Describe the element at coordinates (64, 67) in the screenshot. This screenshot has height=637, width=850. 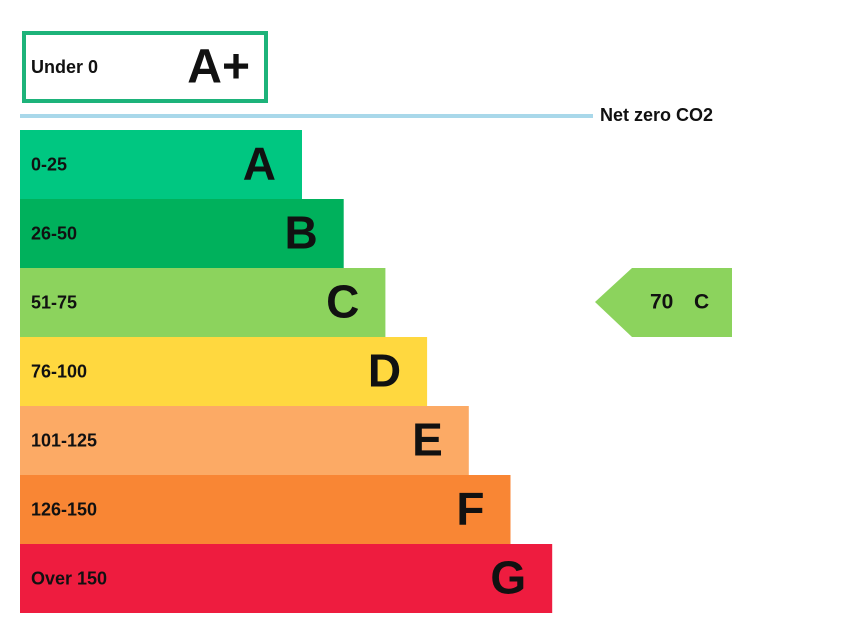
I see `top-rating-range: Under 0` at that location.